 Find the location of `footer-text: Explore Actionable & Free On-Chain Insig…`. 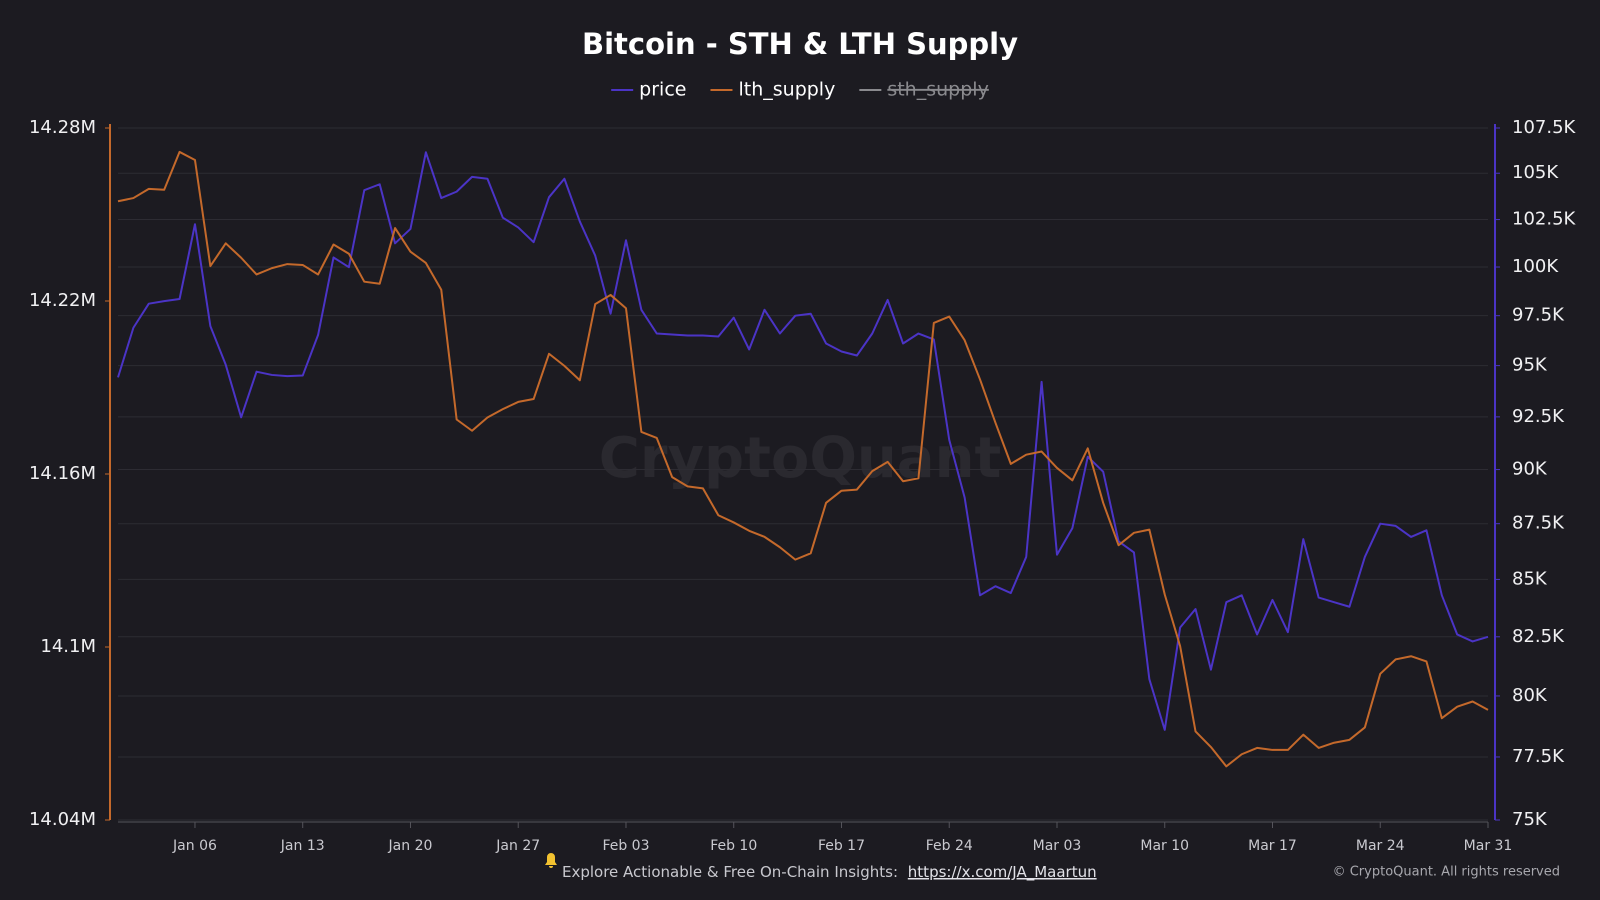

footer-text: Explore Actionable & Free On-Chain Insig… is located at coordinates (829, 872).